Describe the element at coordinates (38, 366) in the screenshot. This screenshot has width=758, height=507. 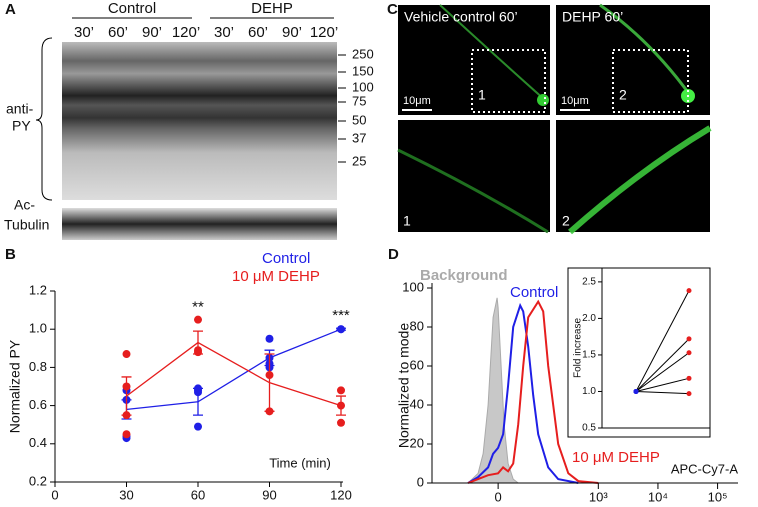
I see `y-tick-label: 0.8` at that location.